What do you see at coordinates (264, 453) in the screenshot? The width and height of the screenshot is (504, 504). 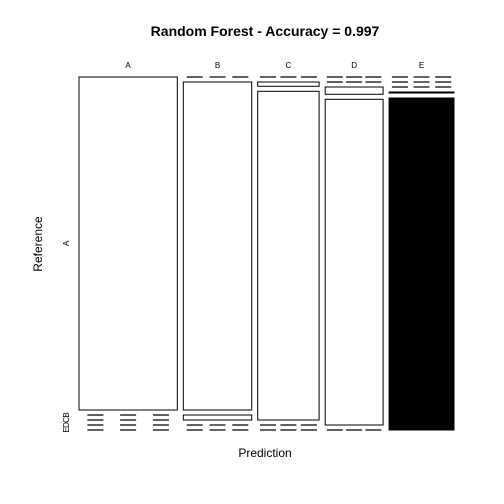 I see `x-axis-label: Prediction` at bounding box center [264, 453].